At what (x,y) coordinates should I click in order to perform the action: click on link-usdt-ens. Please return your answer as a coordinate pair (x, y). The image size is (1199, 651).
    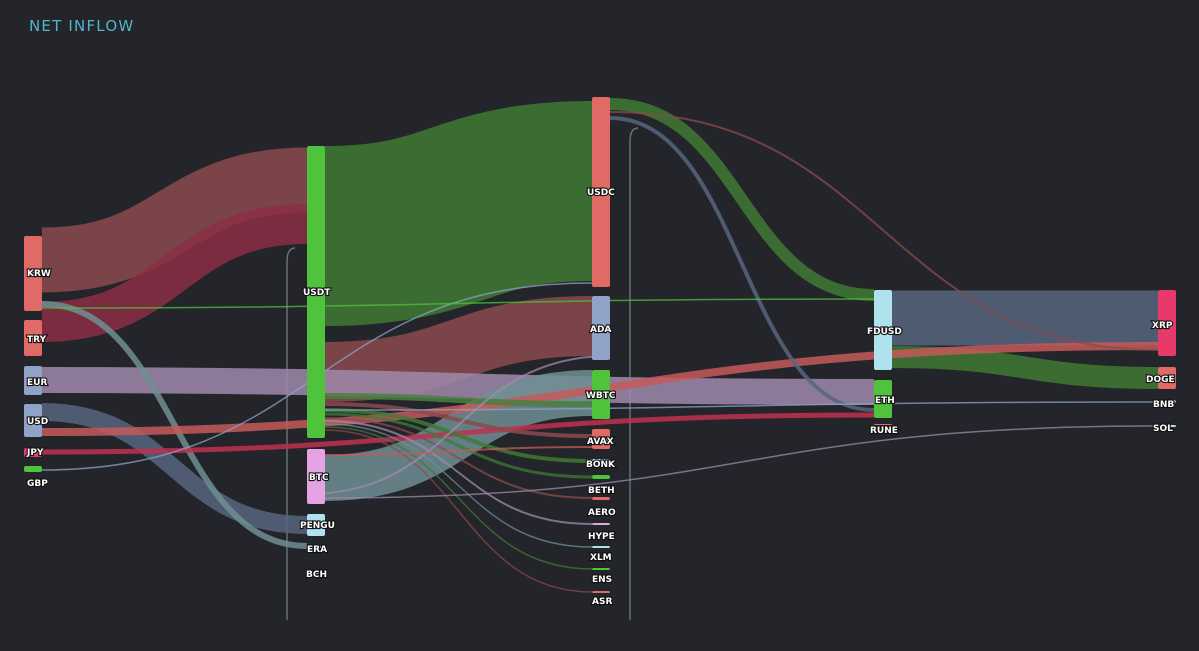
    Looking at the image, I should click on (458, 498).